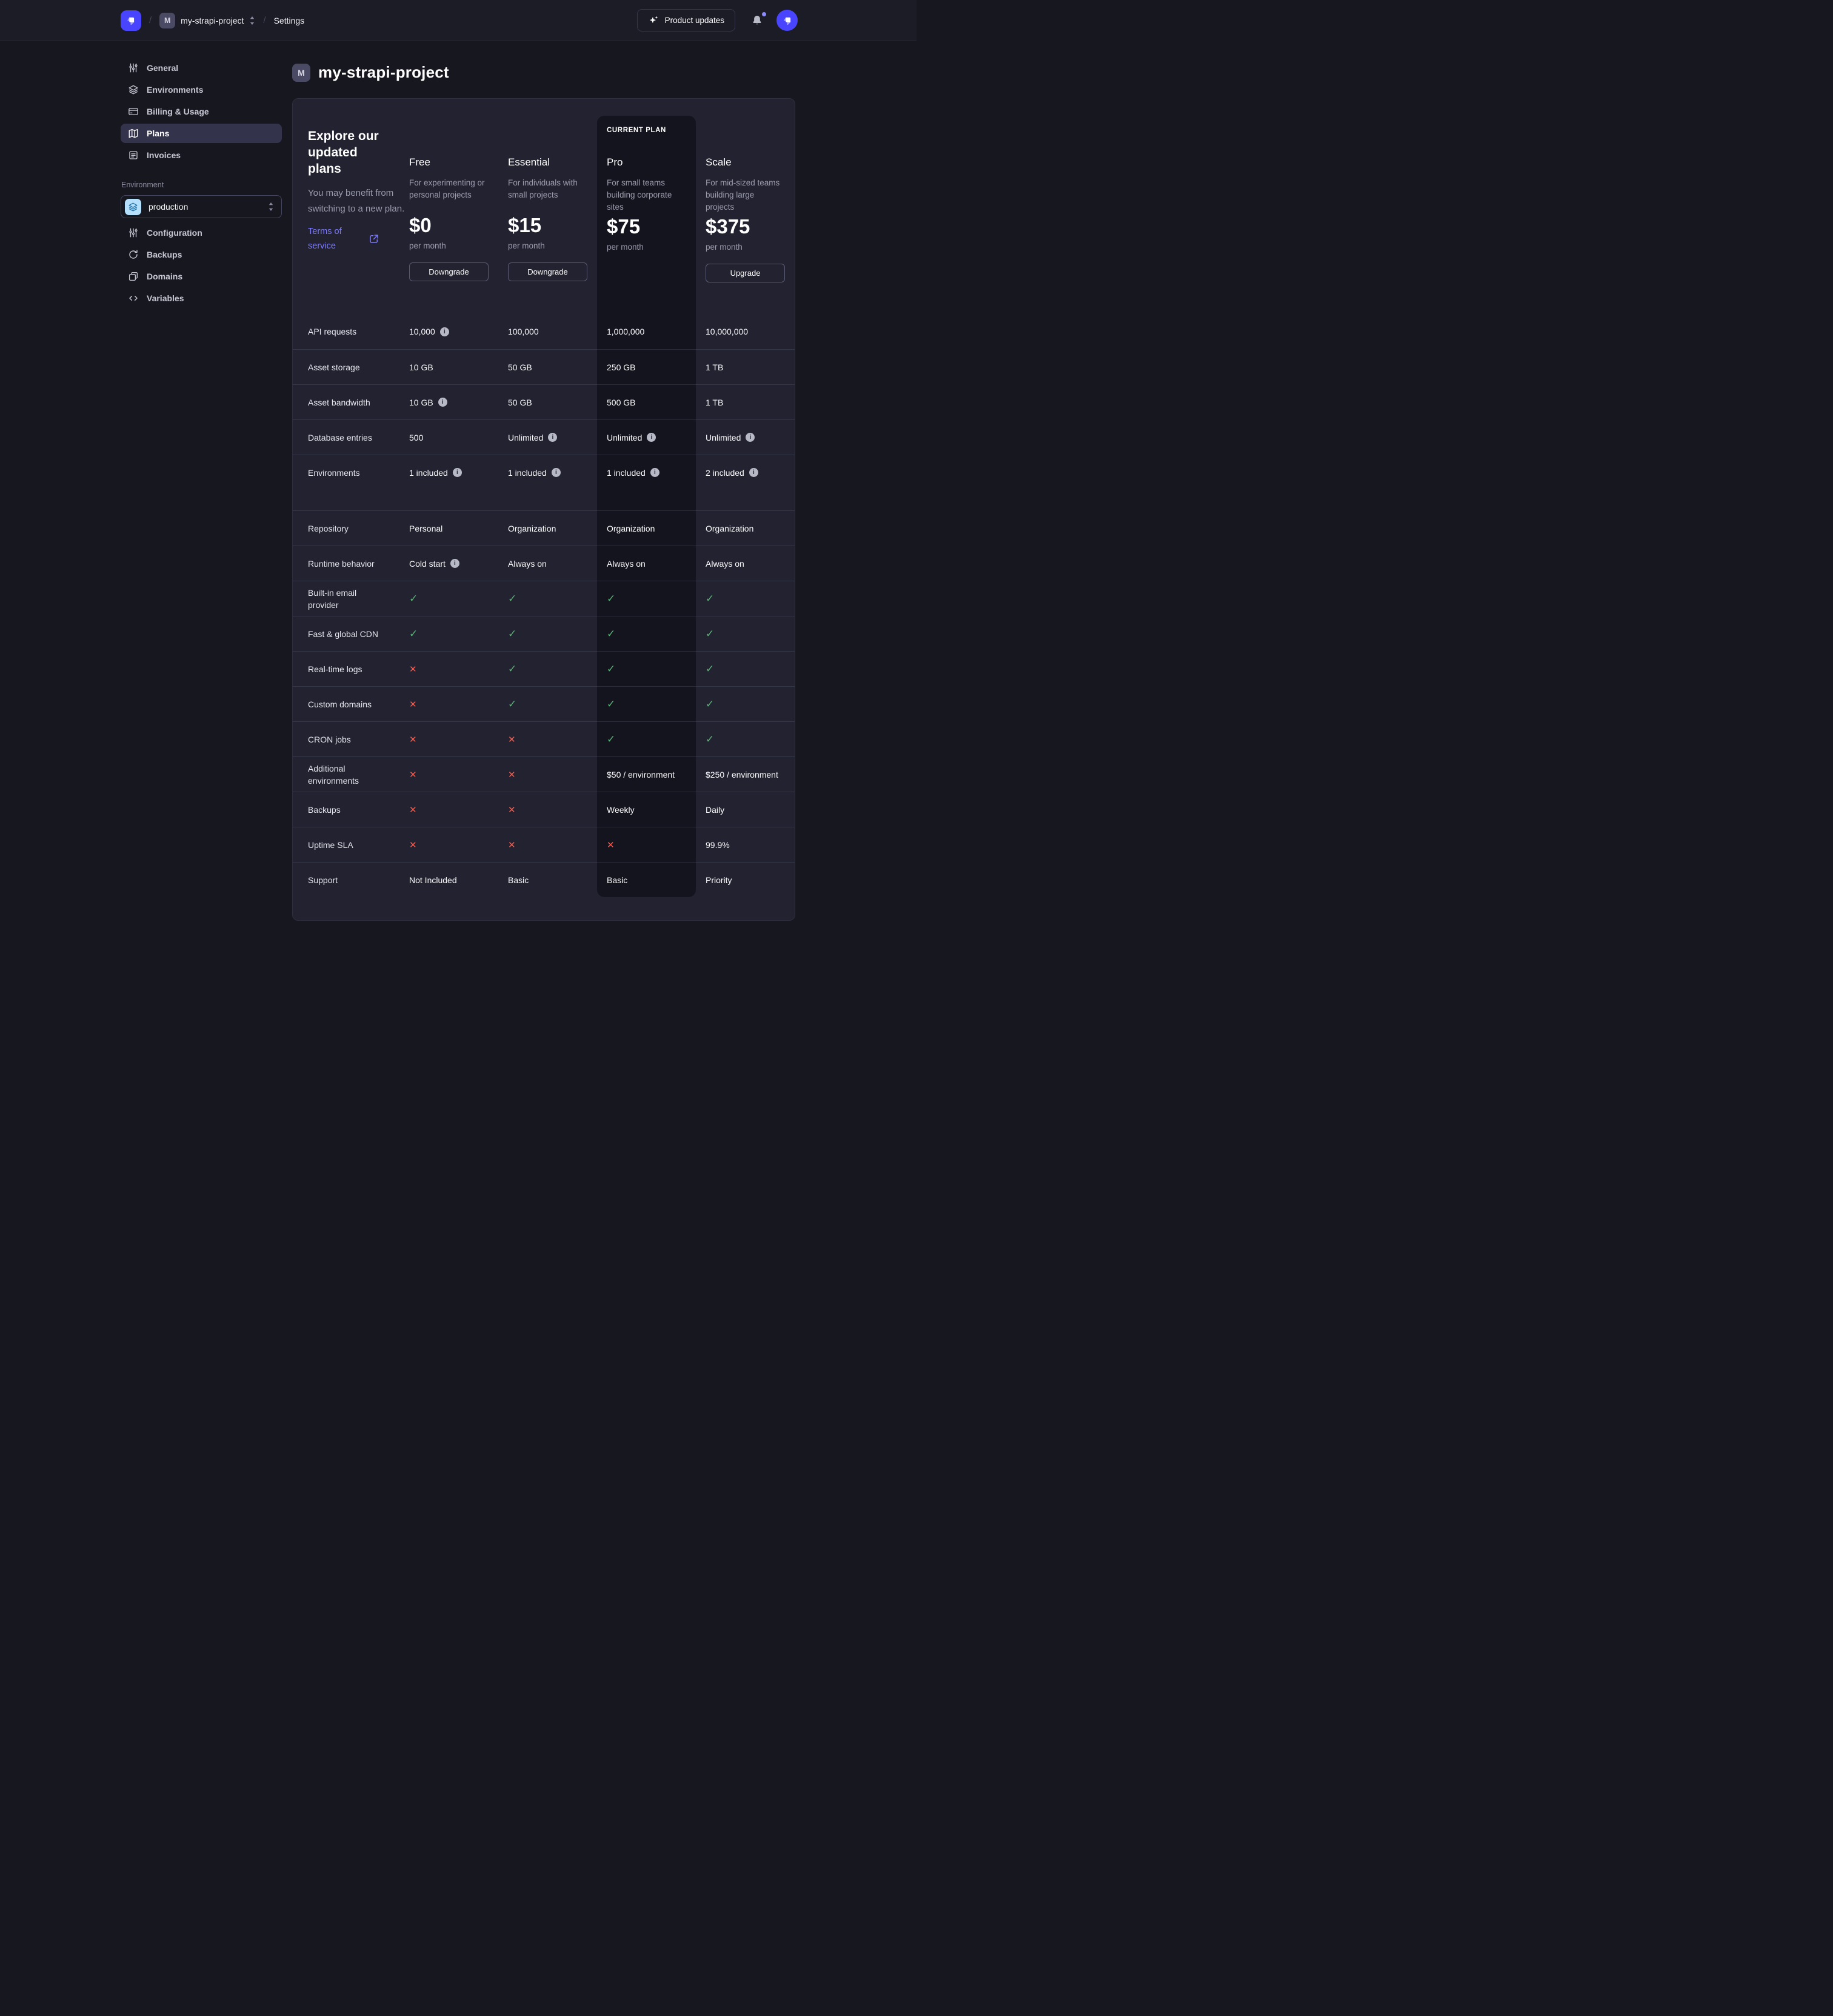 The image size is (1833, 2016). What do you see at coordinates (201, 206) in the screenshot?
I see `environment-select: production` at bounding box center [201, 206].